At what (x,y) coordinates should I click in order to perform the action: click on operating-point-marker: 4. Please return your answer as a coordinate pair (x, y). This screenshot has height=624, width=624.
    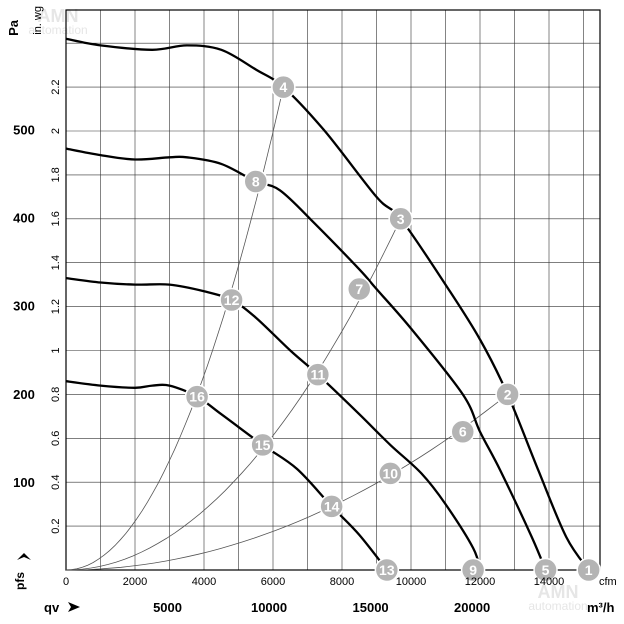
    Looking at the image, I should click on (283, 87).